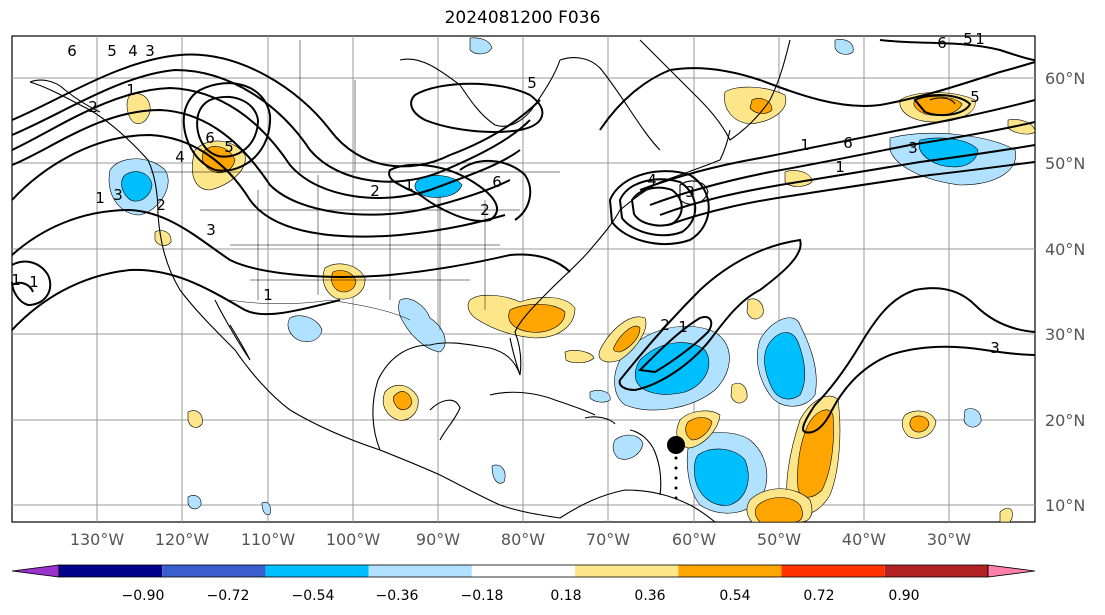 The image size is (1105, 615). I want to click on colorbar-tick: −0.54, so click(313, 596).